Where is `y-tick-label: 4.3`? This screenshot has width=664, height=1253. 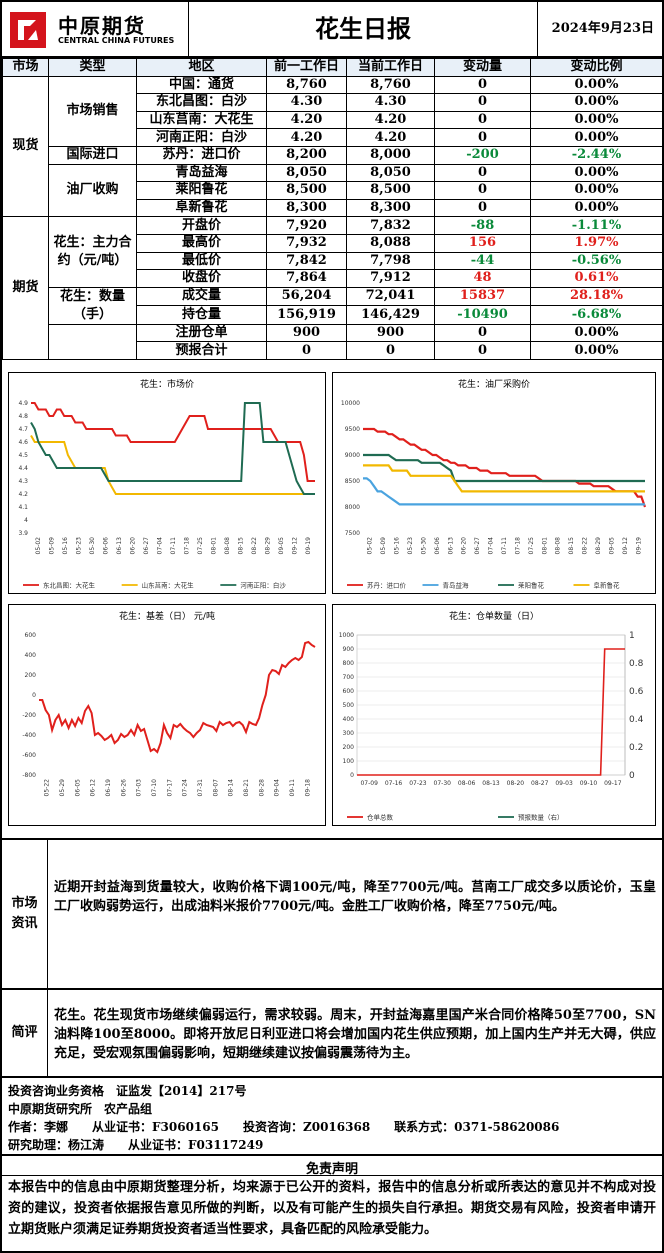 y-tick-label: 4.3 is located at coordinates (23, 481).